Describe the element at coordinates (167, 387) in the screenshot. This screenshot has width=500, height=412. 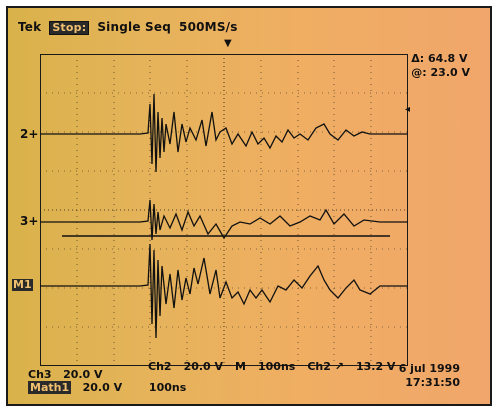
I see `math-info-time: 100ns` at that location.